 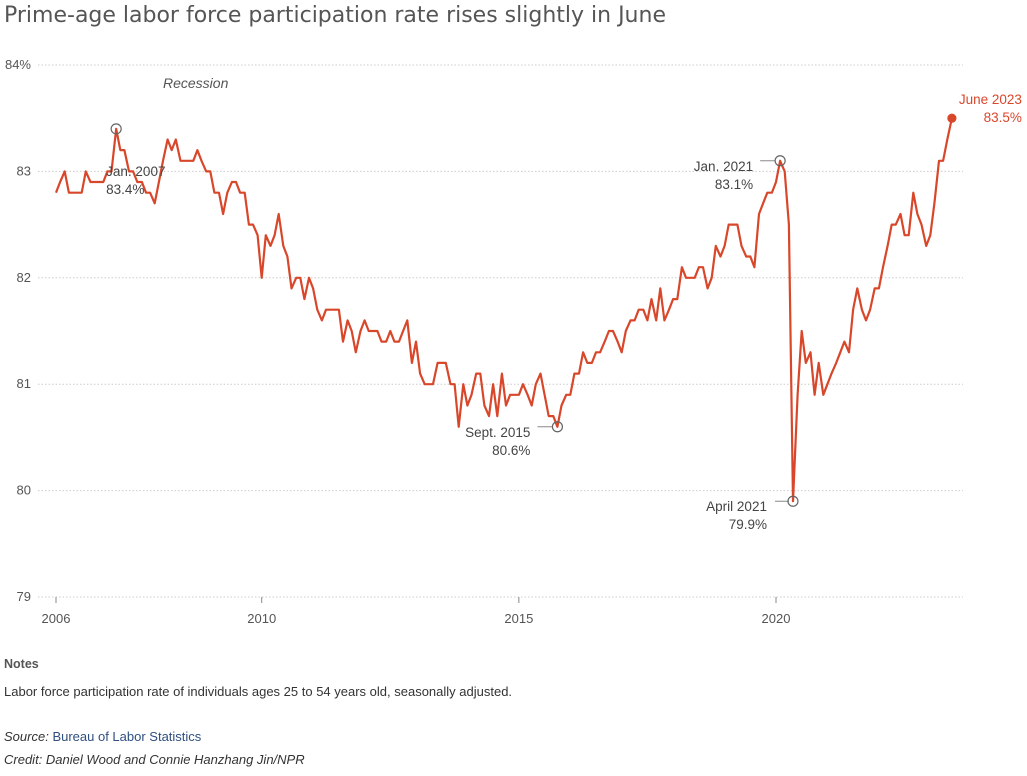 What do you see at coordinates (125, 189) in the screenshot?
I see `annotation-value: 83.4%` at bounding box center [125, 189].